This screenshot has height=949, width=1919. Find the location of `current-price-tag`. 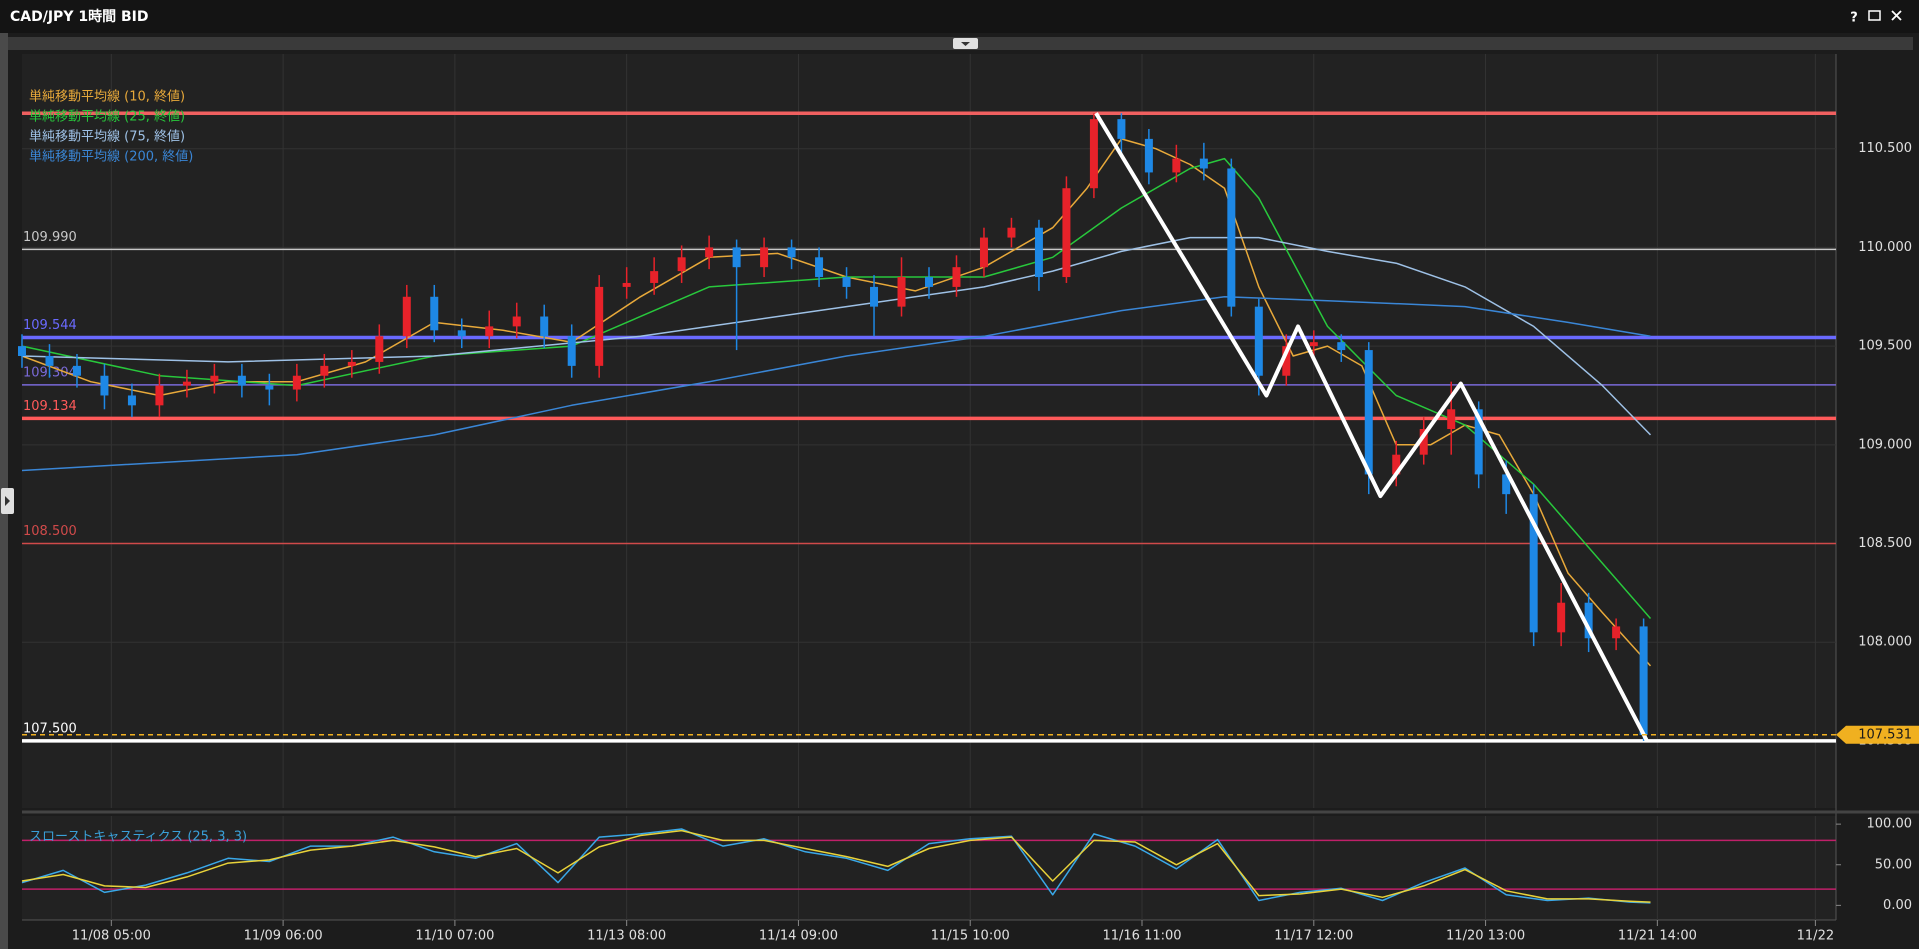

current-price-tag is located at coordinates (1877, 734).